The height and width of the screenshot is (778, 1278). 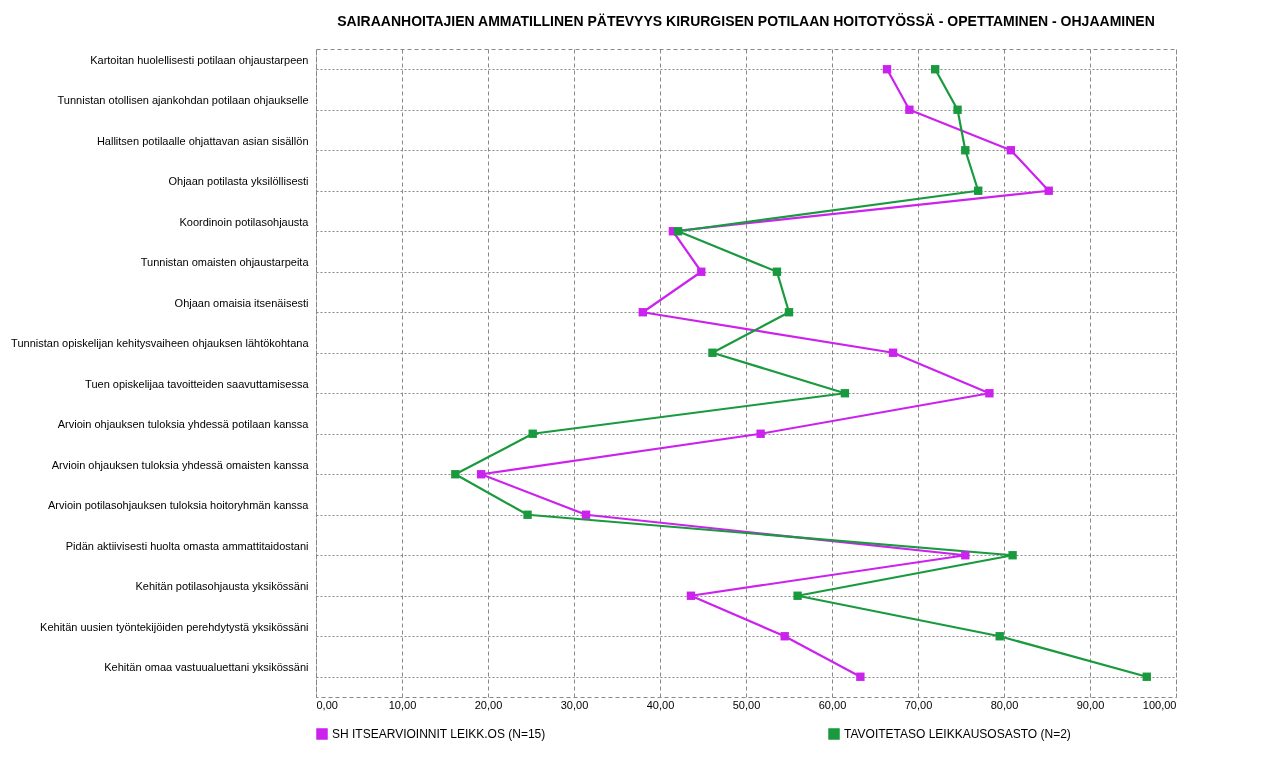 I want to click on y-tick-label: Tunnistan otollisen ajankohdan potilaan ohjaukselle, so click(x=183, y=100).